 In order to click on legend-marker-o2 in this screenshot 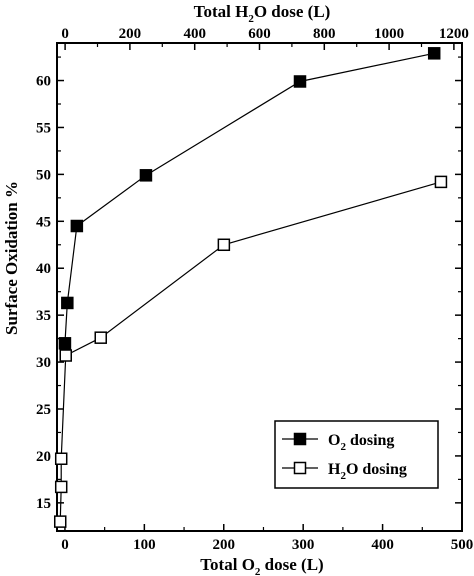, I will do `click(300, 439)`.